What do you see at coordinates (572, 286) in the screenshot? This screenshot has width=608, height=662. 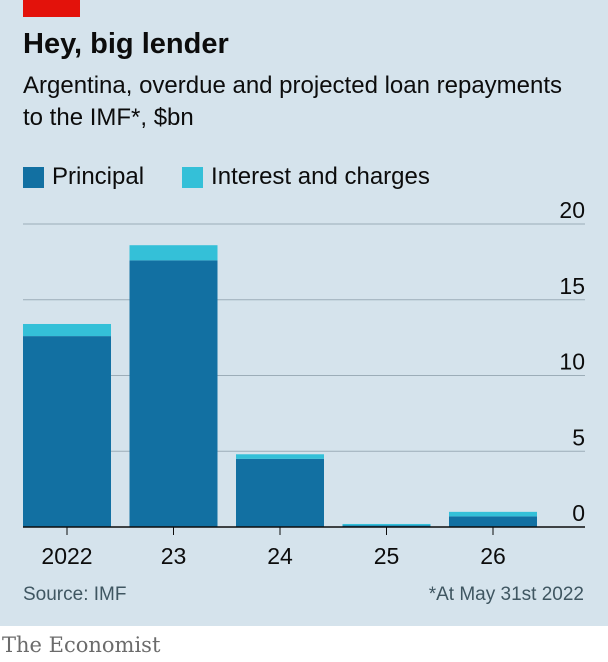 I see `y-tick-label-15: 15` at bounding box center [572, 286].